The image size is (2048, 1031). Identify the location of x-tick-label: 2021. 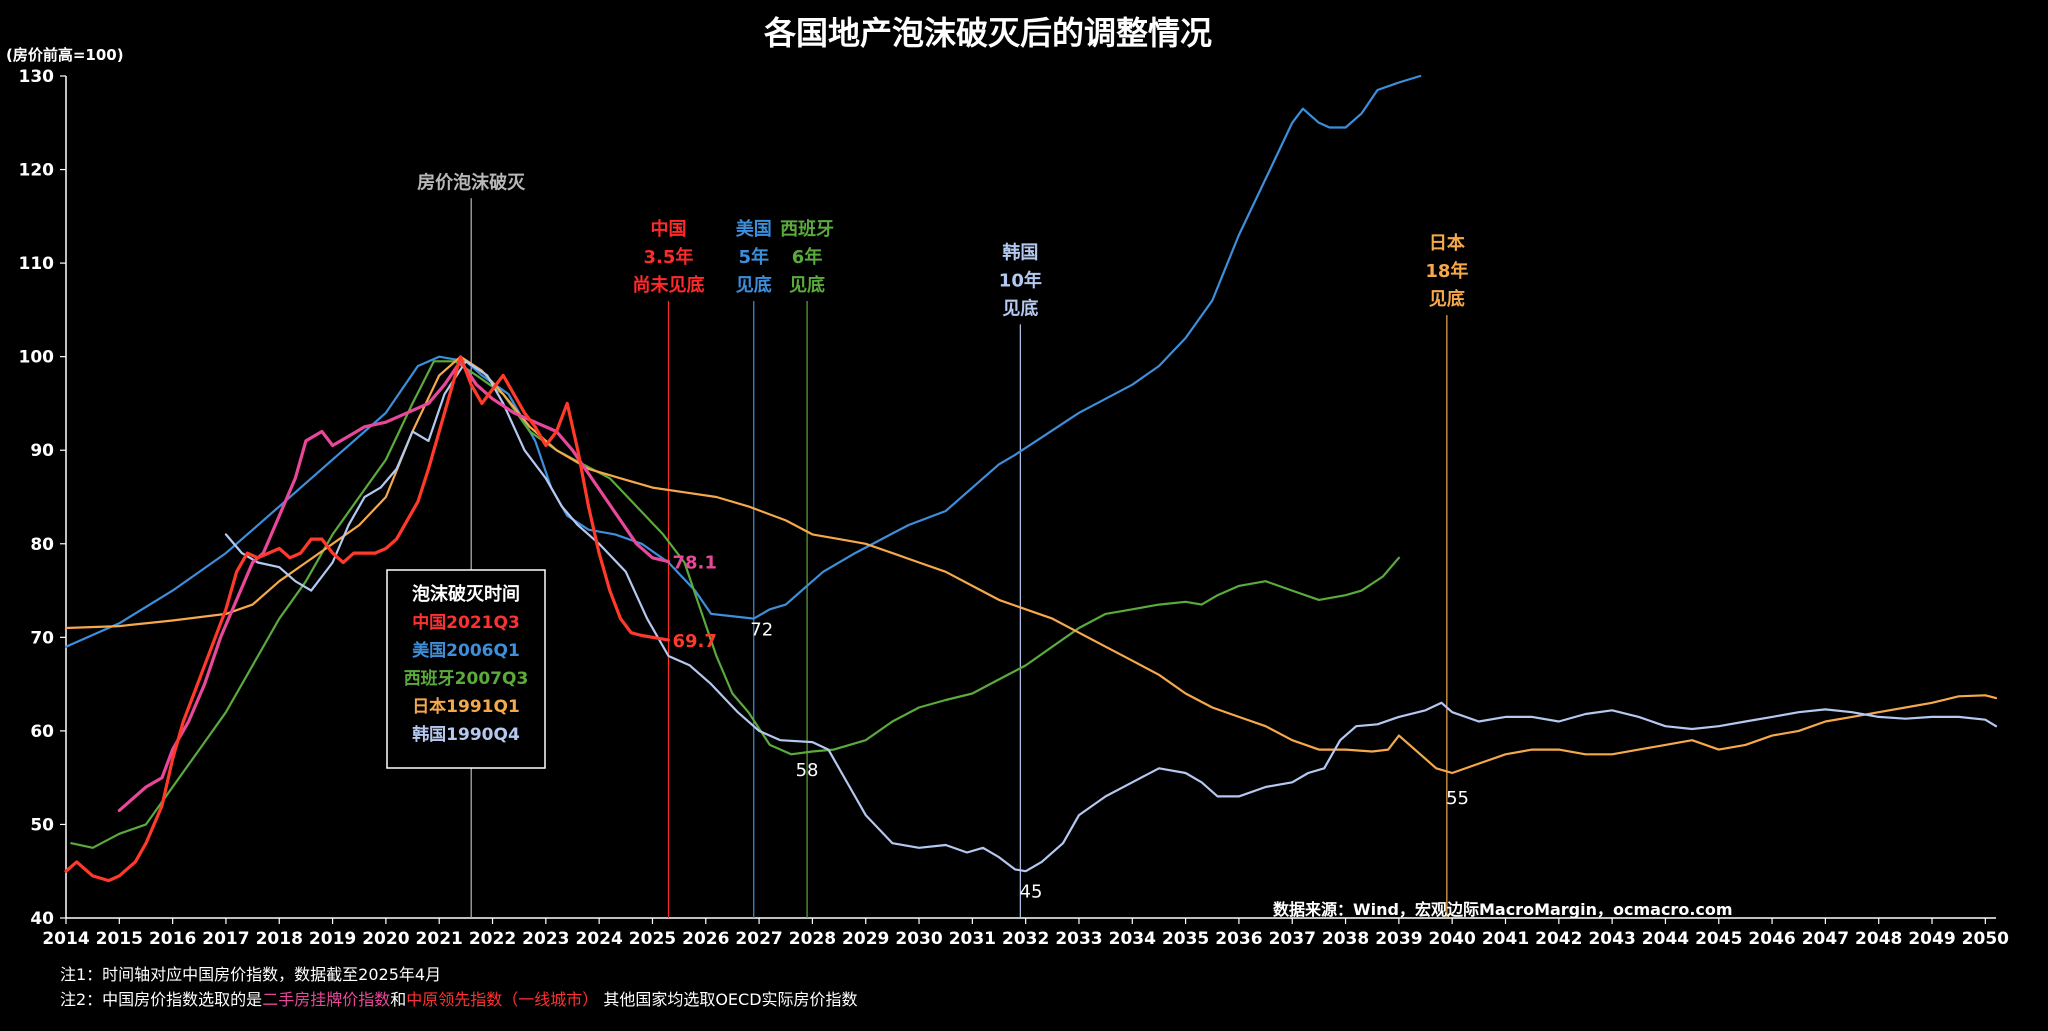
(439, 939).